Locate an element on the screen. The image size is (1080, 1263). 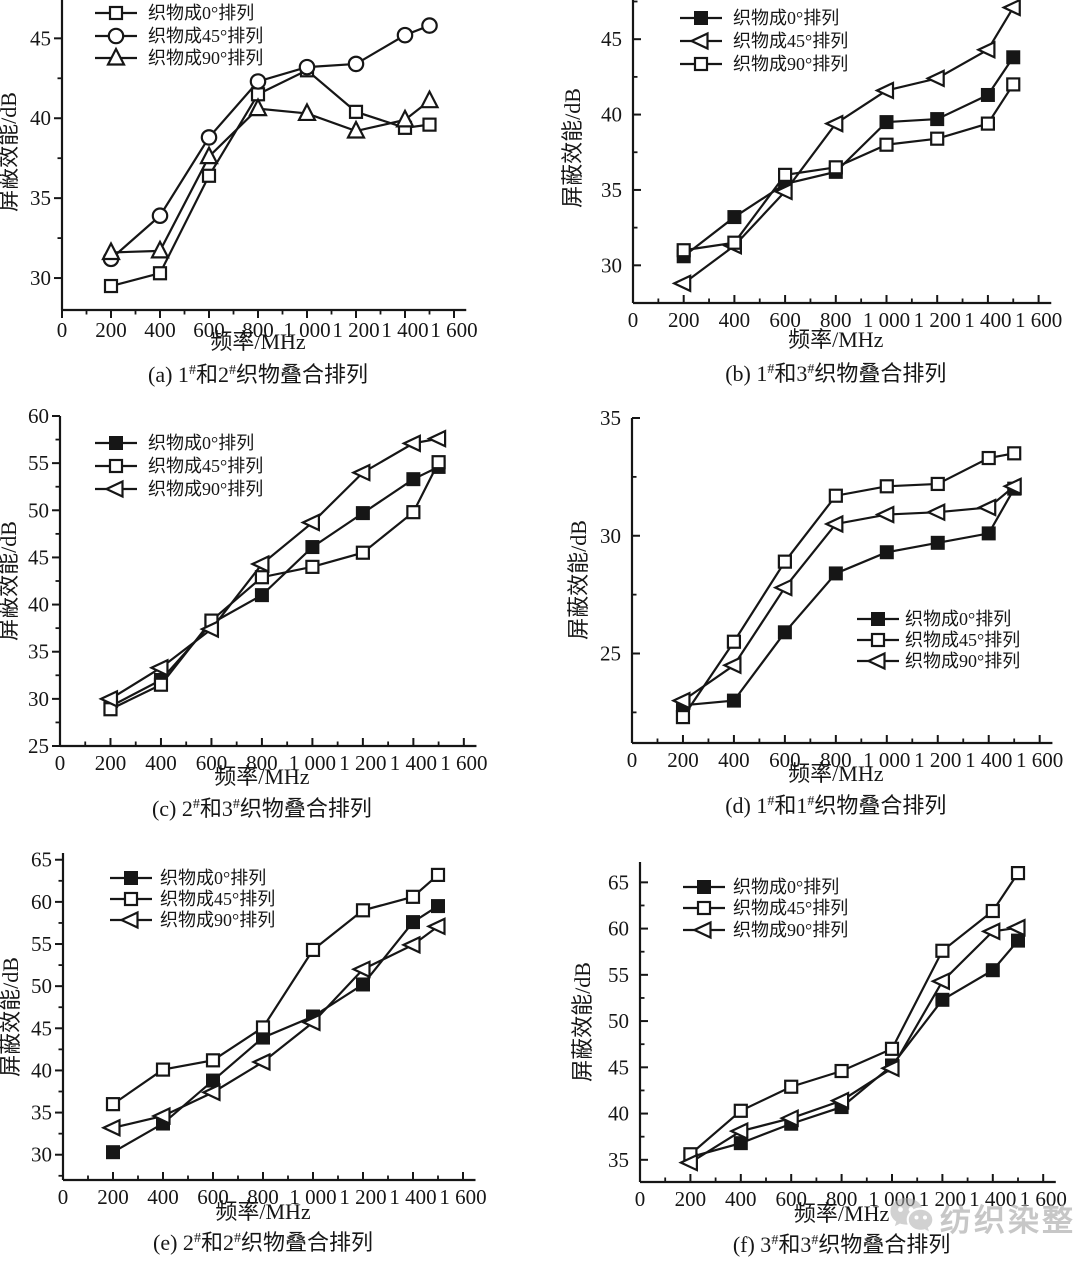
panel-caption: (d) 1#和1#织物叠合排列 is located at coordinates (835, 805).